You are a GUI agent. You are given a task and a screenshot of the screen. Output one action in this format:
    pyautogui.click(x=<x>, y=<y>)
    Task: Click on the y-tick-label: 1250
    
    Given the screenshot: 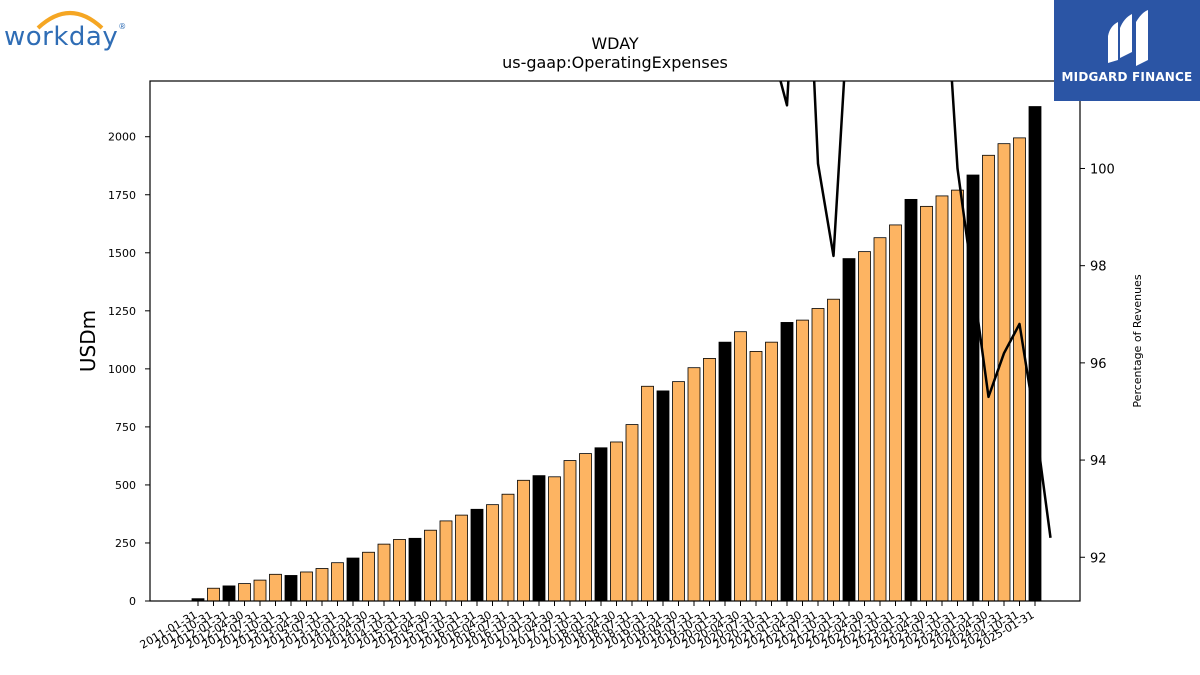 What is the action you would take?
    pyautogui.click(x=122, y=311)
    